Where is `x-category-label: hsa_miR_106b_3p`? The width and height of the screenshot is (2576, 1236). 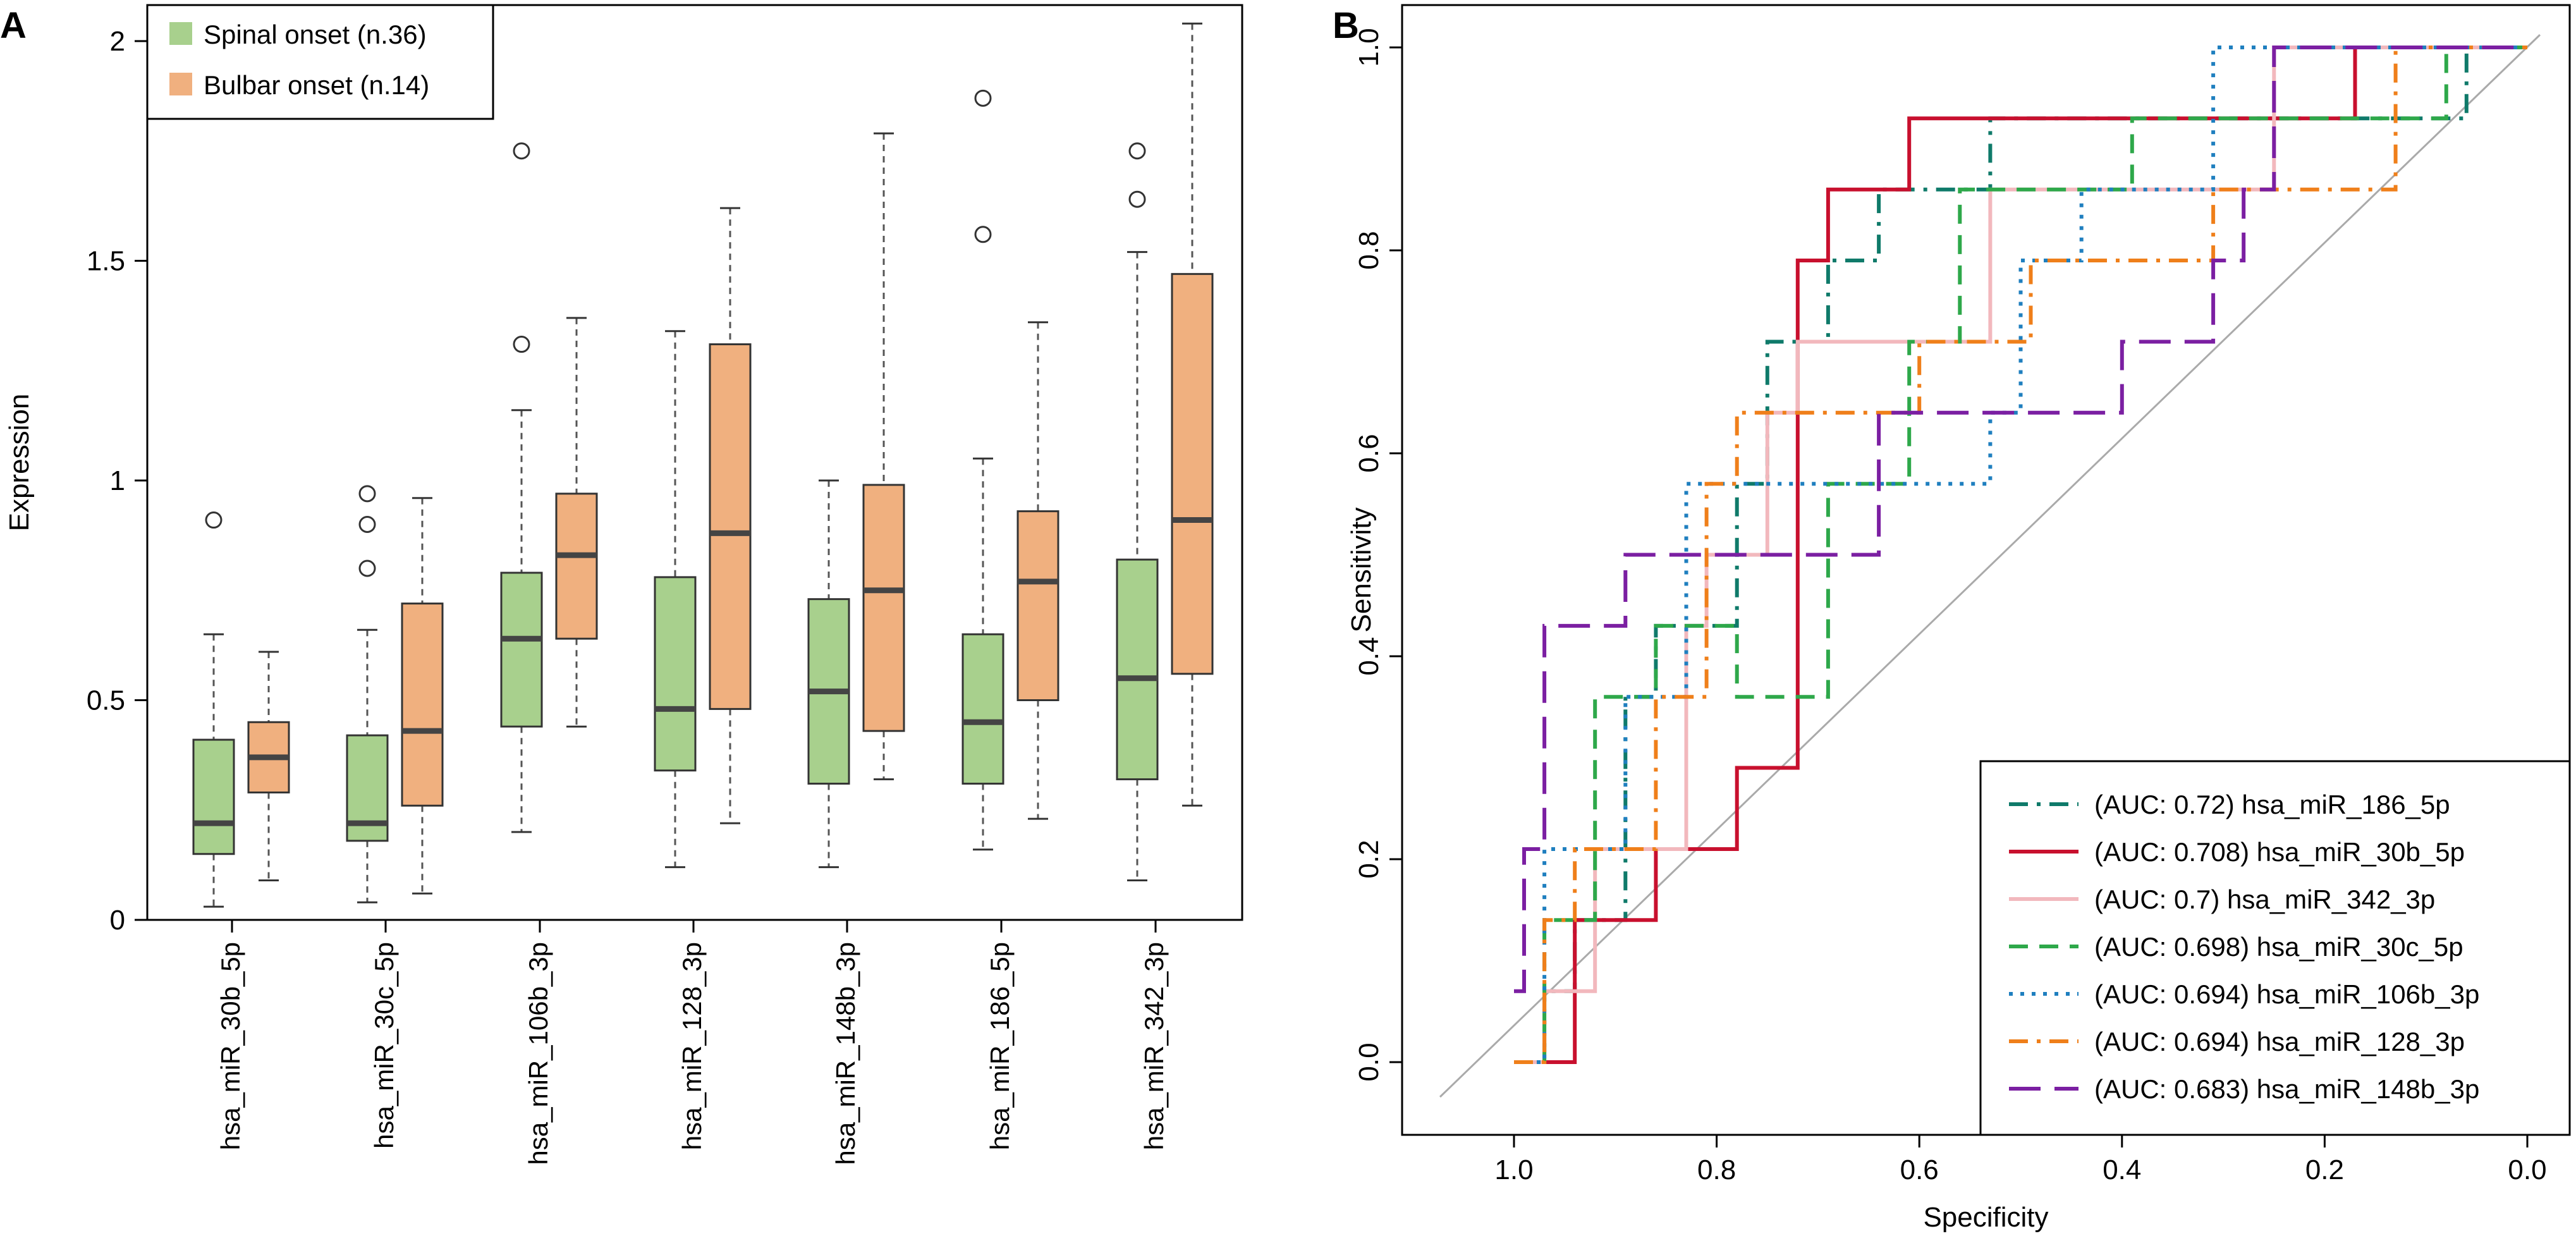
x-category-label: hsa_miR_106b_3p is located at coordinates (538, 1053).